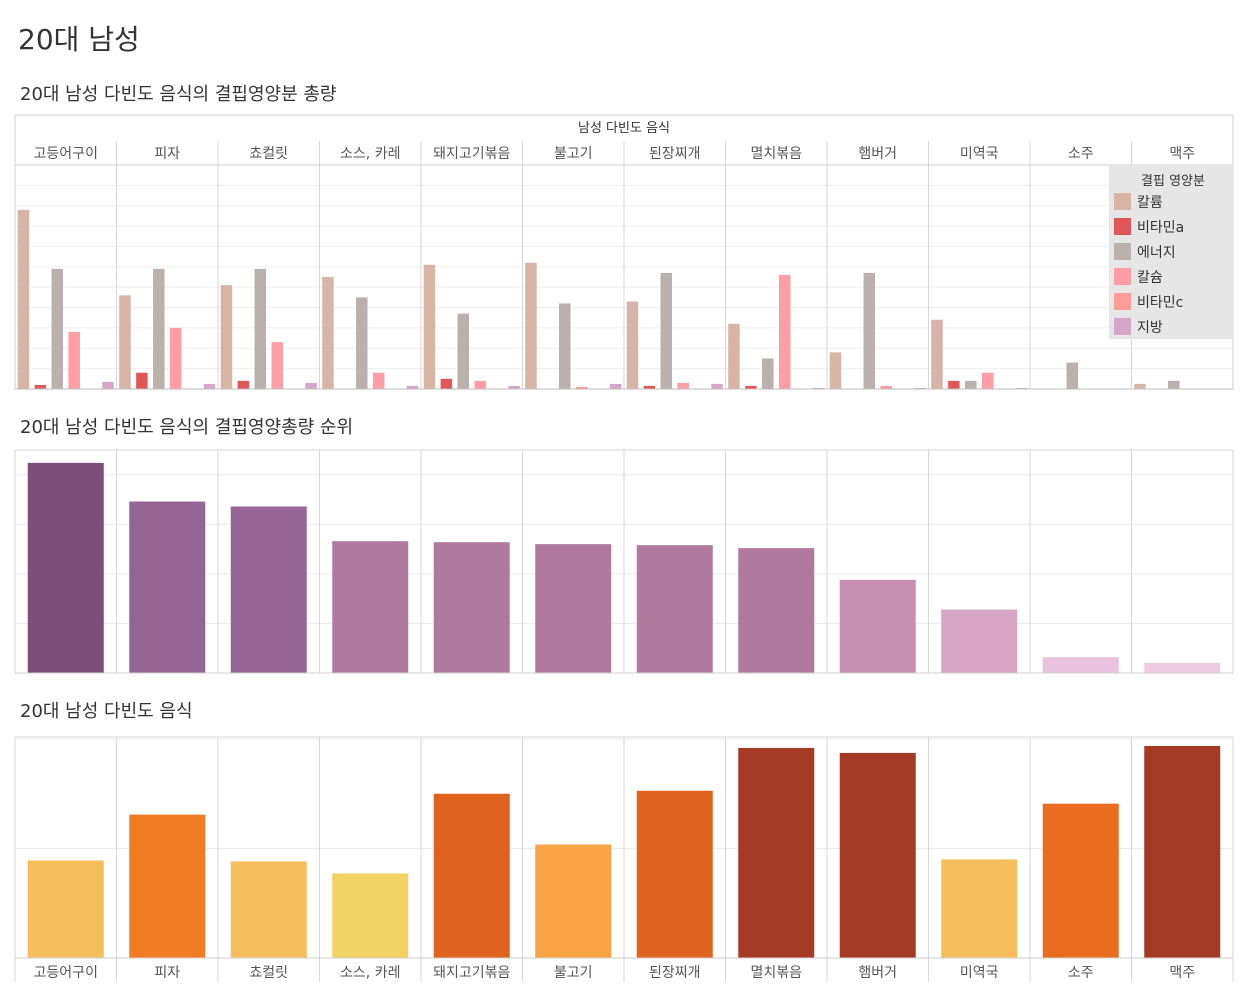 Image resolution: width=1250 pixels, height=1000 pixels. I want to click on chart1-title: 20대 남성 다빈도 음식의 결핍영양분 총량, so click(178, 94).